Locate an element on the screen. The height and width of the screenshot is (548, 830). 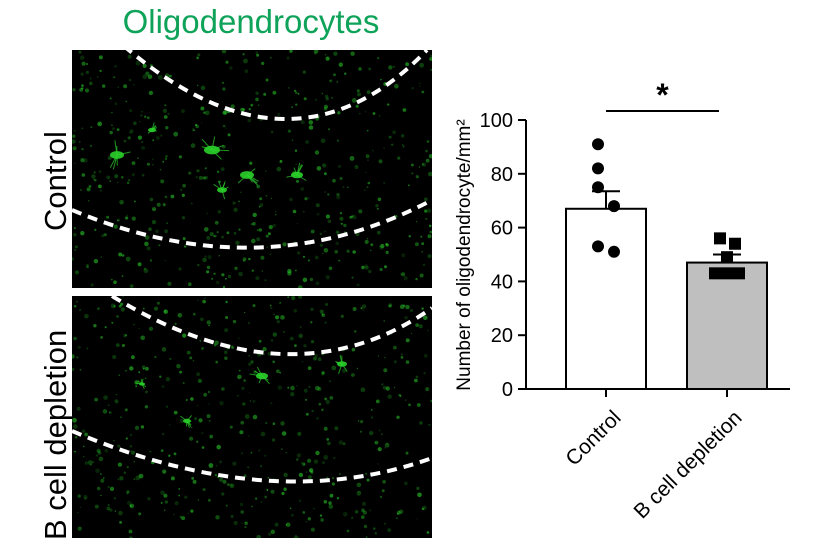
bar-control is located at coordinates (606, 298).